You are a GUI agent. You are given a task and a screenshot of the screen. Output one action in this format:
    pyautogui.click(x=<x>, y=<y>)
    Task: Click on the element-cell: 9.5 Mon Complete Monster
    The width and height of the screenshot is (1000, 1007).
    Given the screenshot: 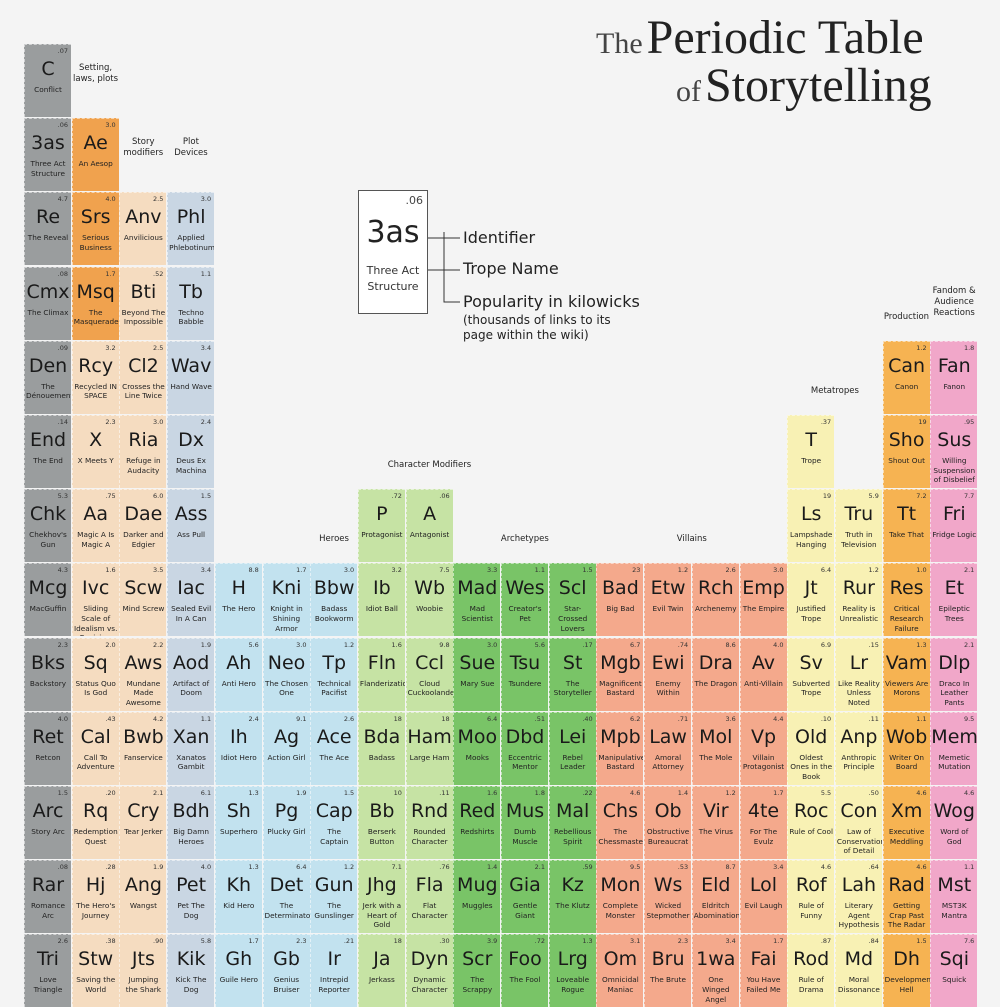 What is the action you would take?
    pyautogui.click(x=620, y=897)
    